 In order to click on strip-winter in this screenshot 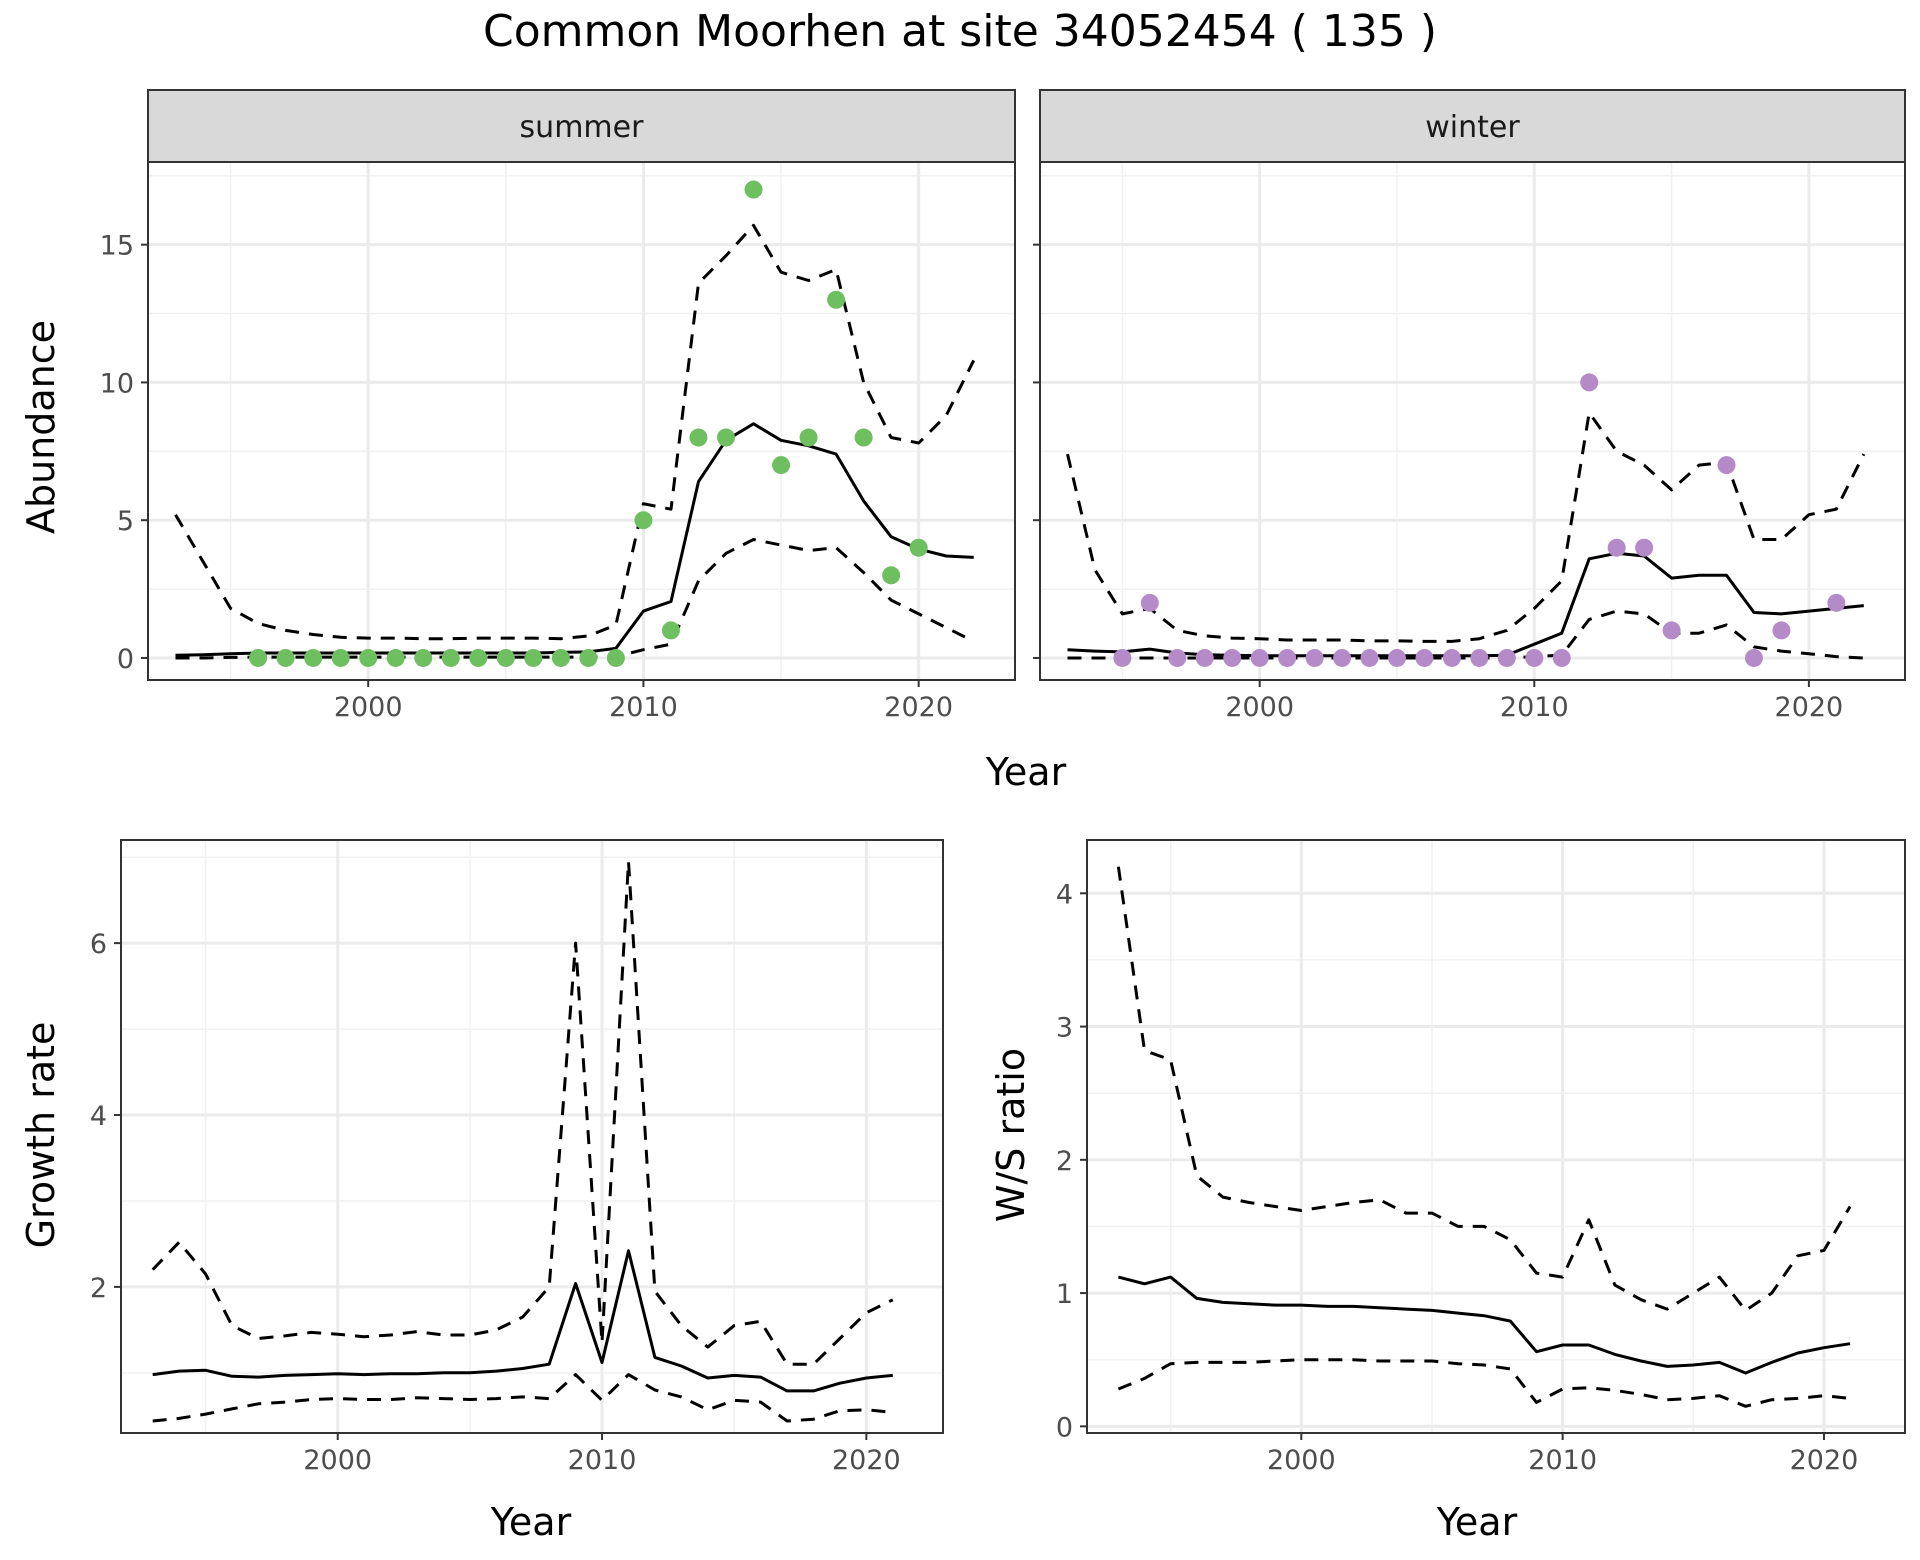, I will do `click(1472, 126)`.